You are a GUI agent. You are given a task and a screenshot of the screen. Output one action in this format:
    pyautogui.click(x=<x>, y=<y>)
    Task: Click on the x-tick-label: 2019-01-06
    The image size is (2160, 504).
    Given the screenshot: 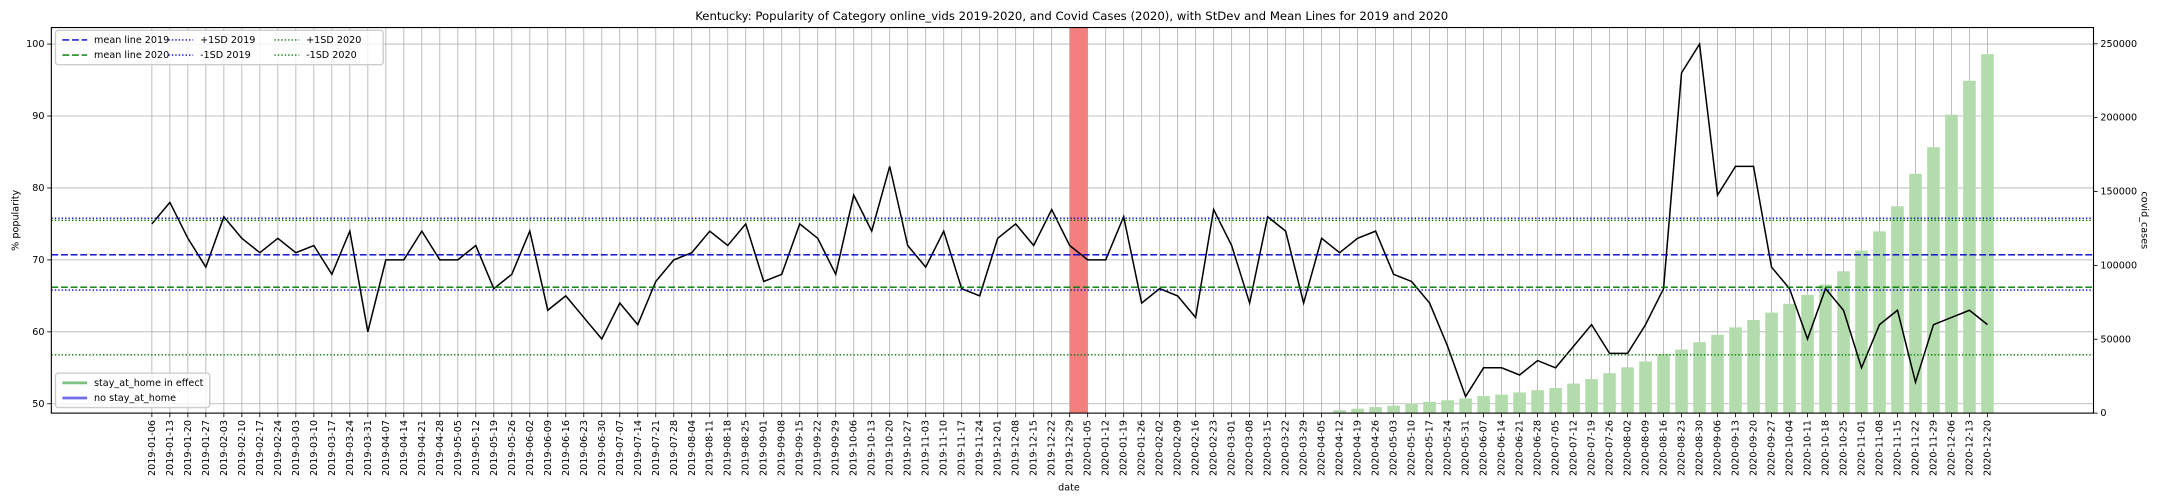 What is the action you would take?
    pyautogui.click(x=152, y=448)
    